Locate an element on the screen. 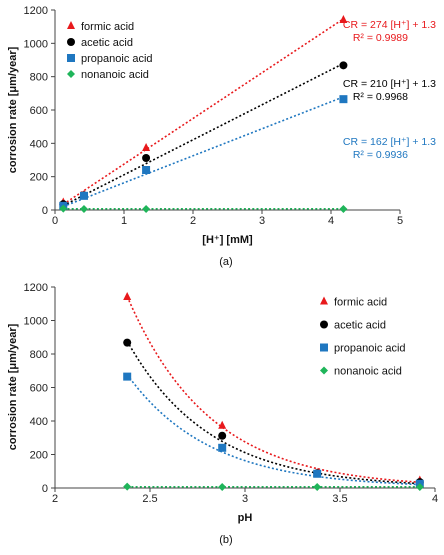 Image resolution: width=444 pixels, height=555 pixels. regression-equation: CR = 210 [H⁺] + 1.3 is located at coordinates (389, 84).